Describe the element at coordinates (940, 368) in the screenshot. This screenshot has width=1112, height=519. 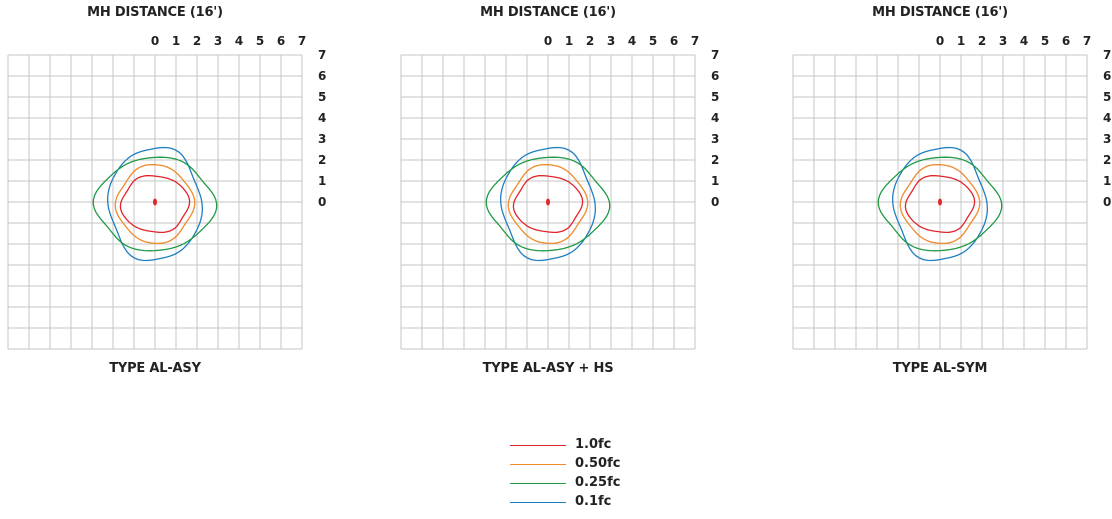
I see `plot-subtitle: TYPE AL-SYM` at that location.